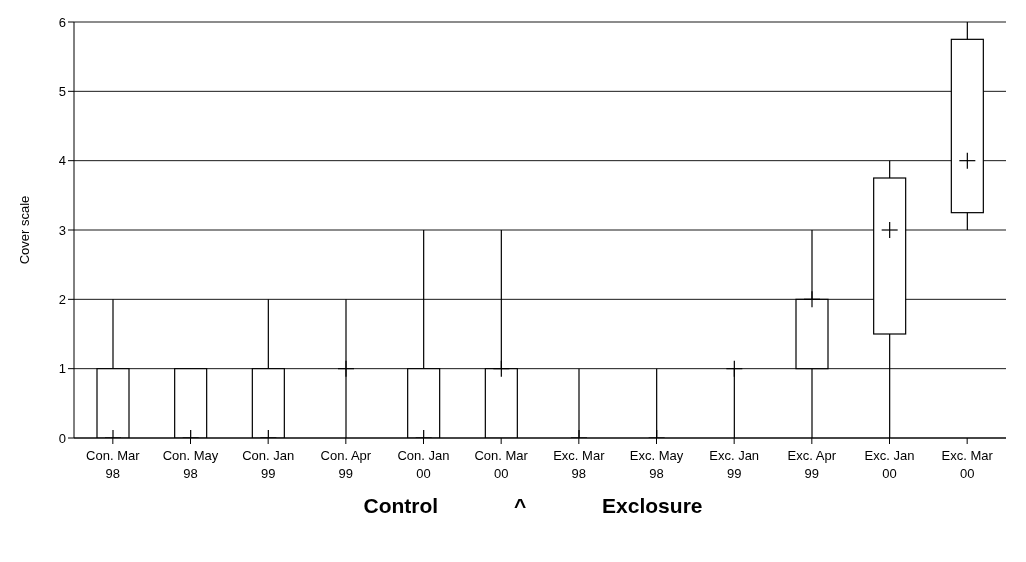 The width and height of the screenshot is (1026, 562). I want to click on y-axis-title: Cover scale, so click(24, 230).